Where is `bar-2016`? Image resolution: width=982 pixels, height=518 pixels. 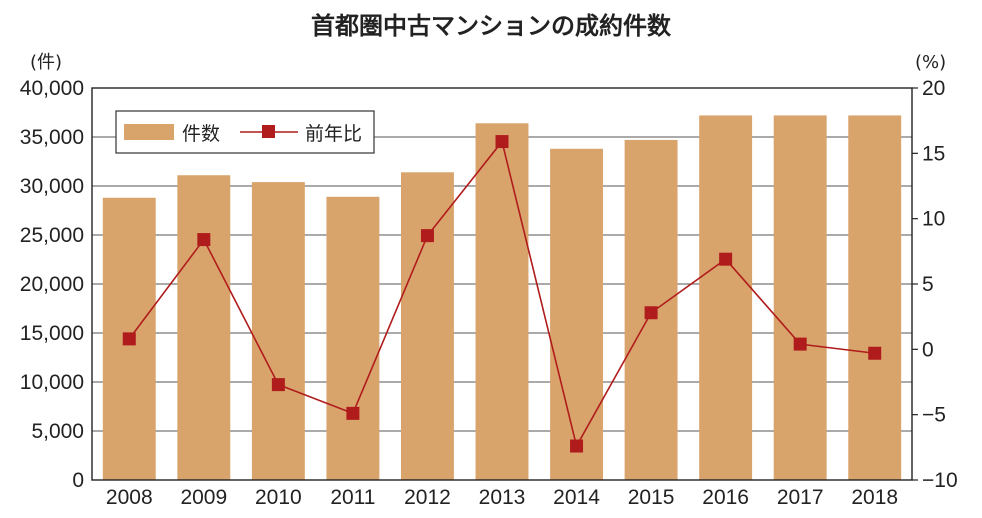 bar-2016 is located at coordinates (726, 297).